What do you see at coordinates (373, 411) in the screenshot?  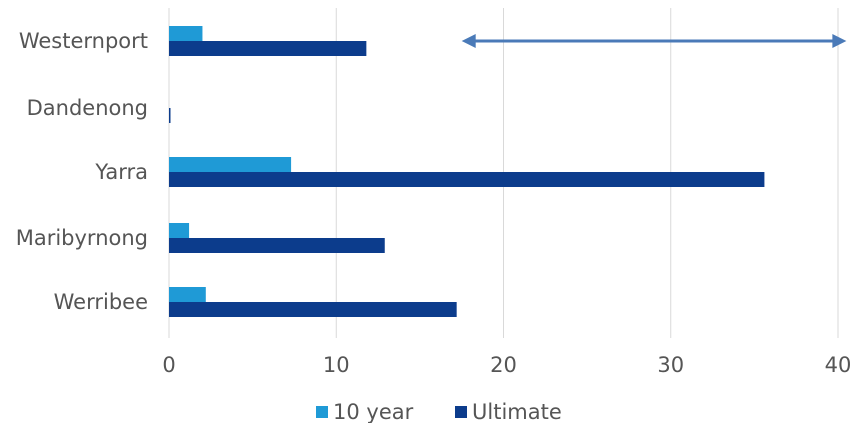 I see `legend-label: 10 year` at bounding box center [373, 411].